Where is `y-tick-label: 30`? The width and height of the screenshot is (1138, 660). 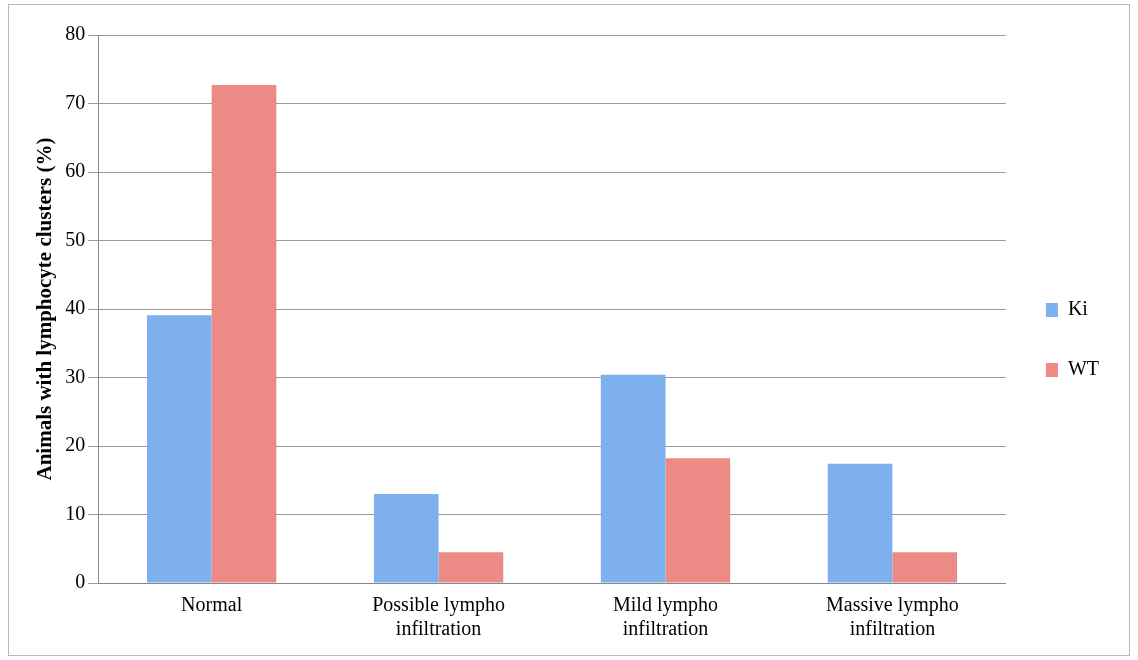
y-tick-label: 30 is located at coordinates (75, 375).